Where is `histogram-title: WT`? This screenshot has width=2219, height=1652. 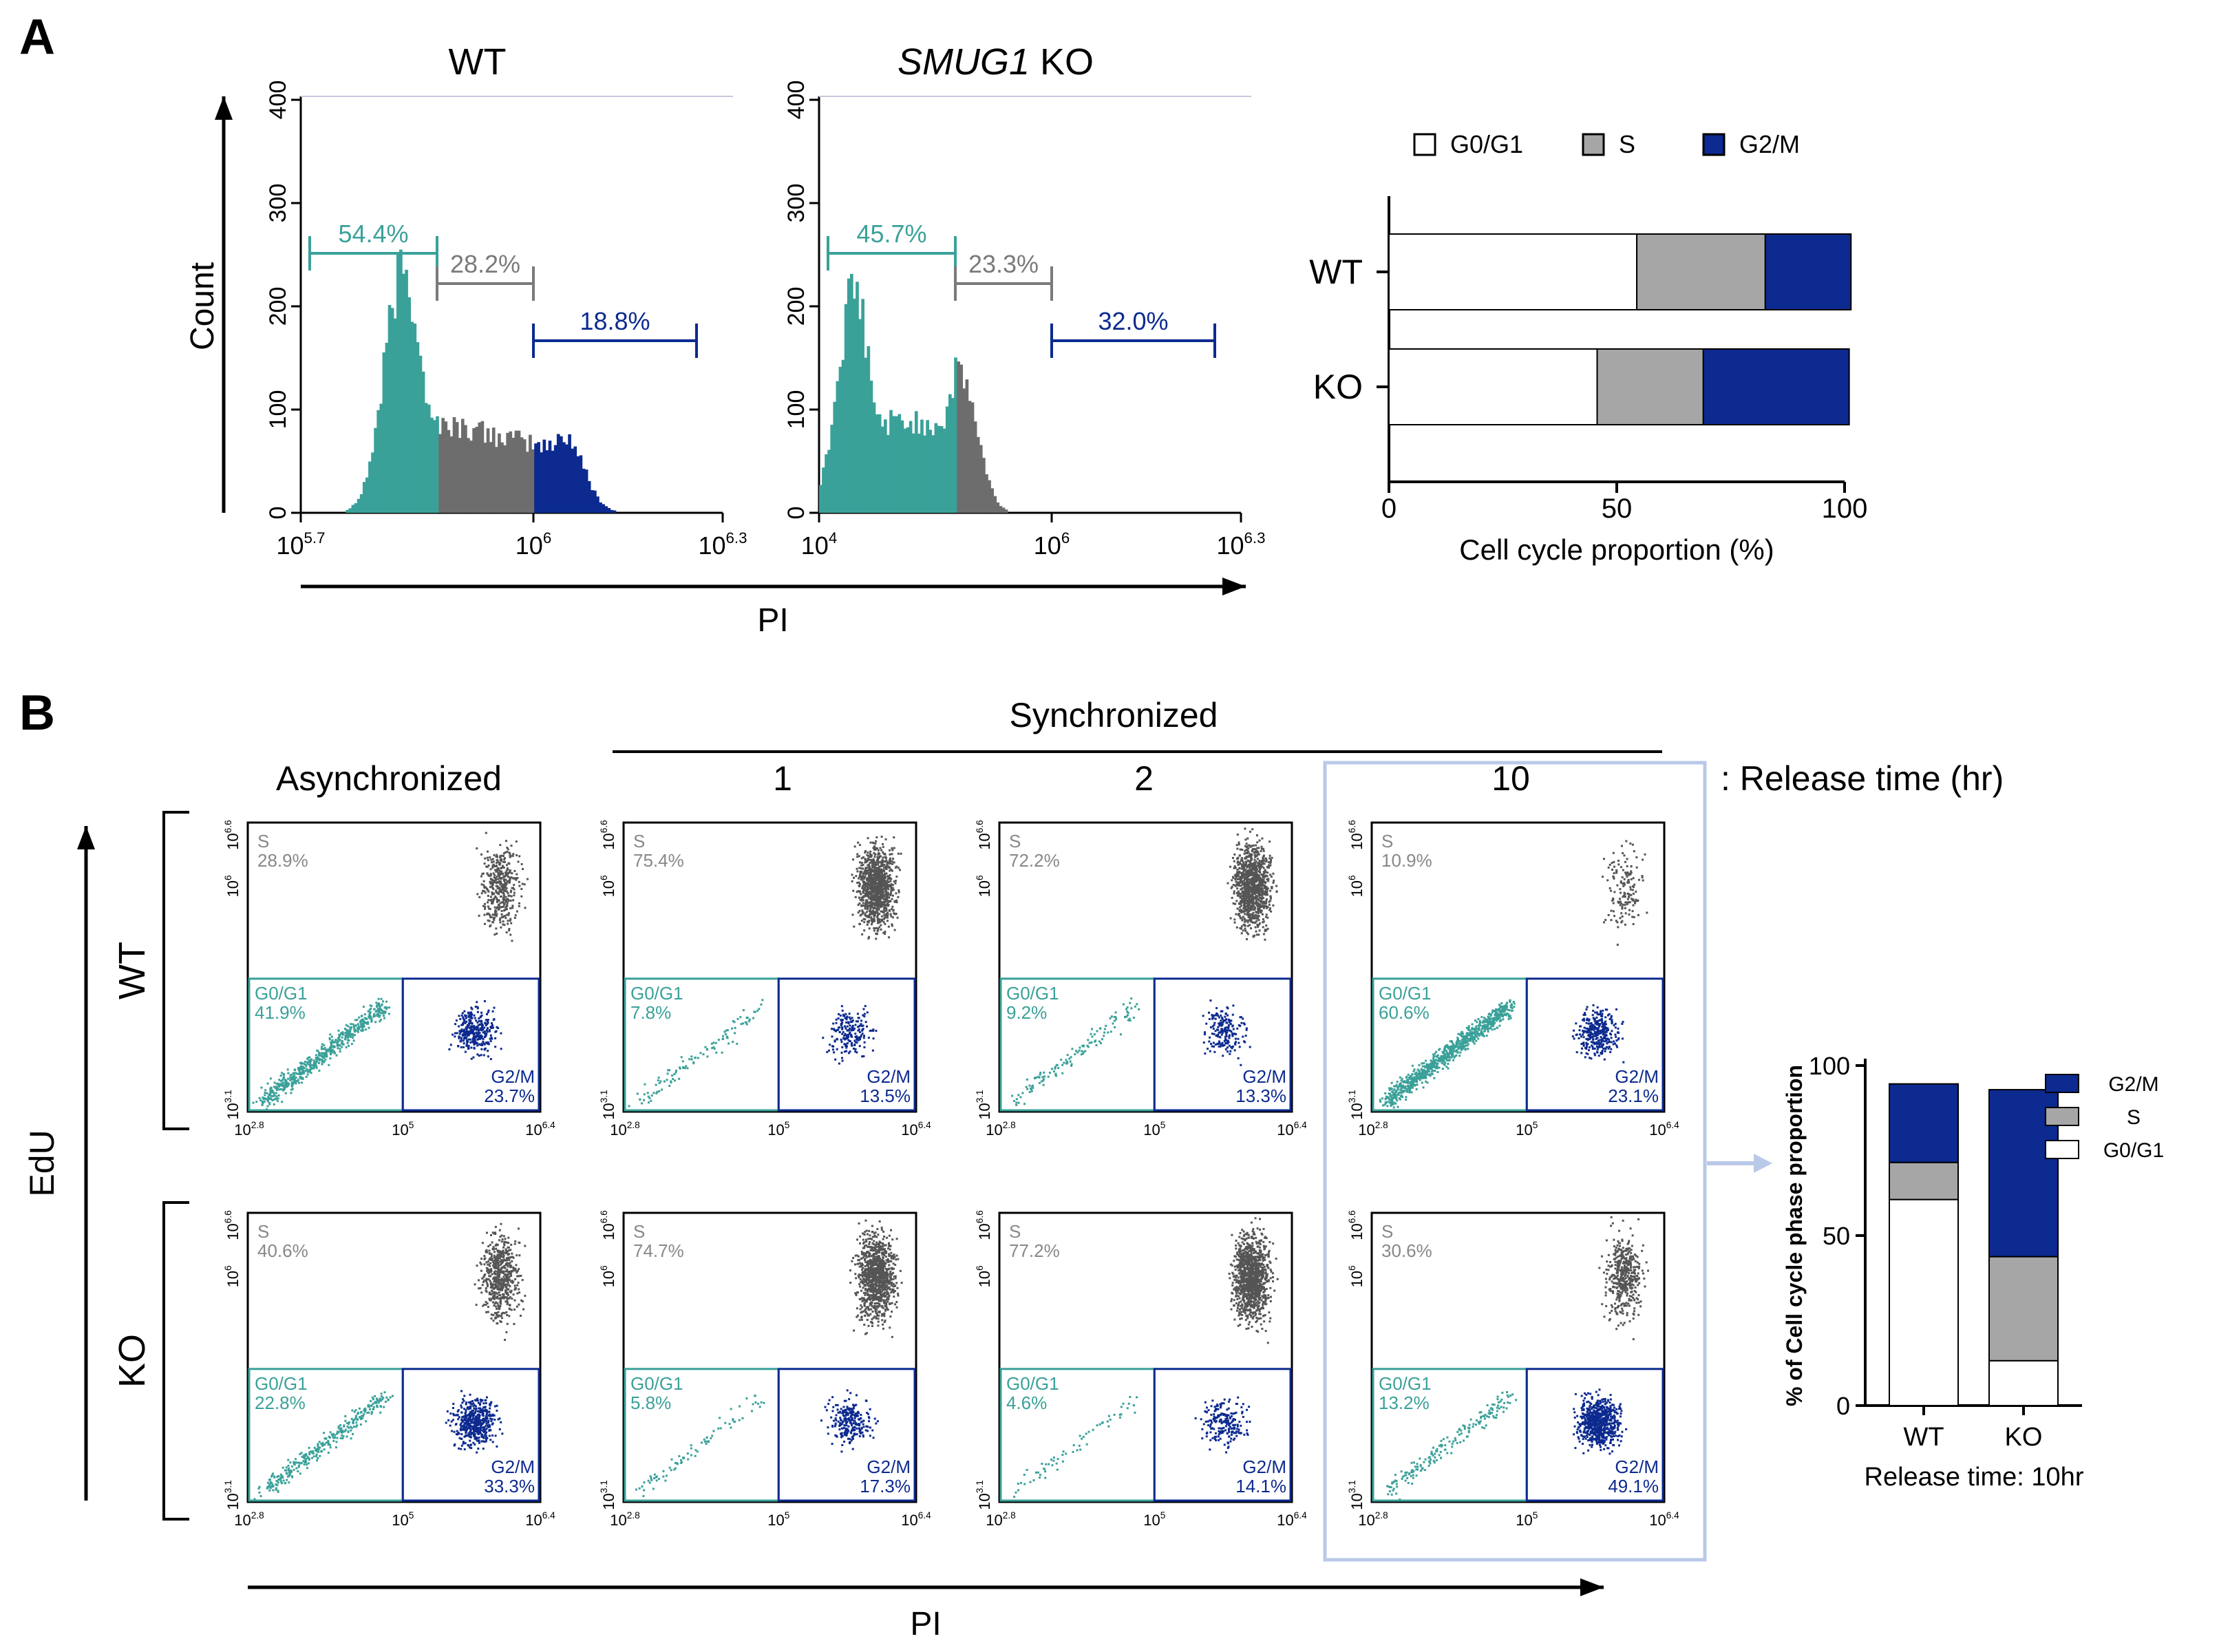
histogram-title: WT is located at coordinates (478, 62).